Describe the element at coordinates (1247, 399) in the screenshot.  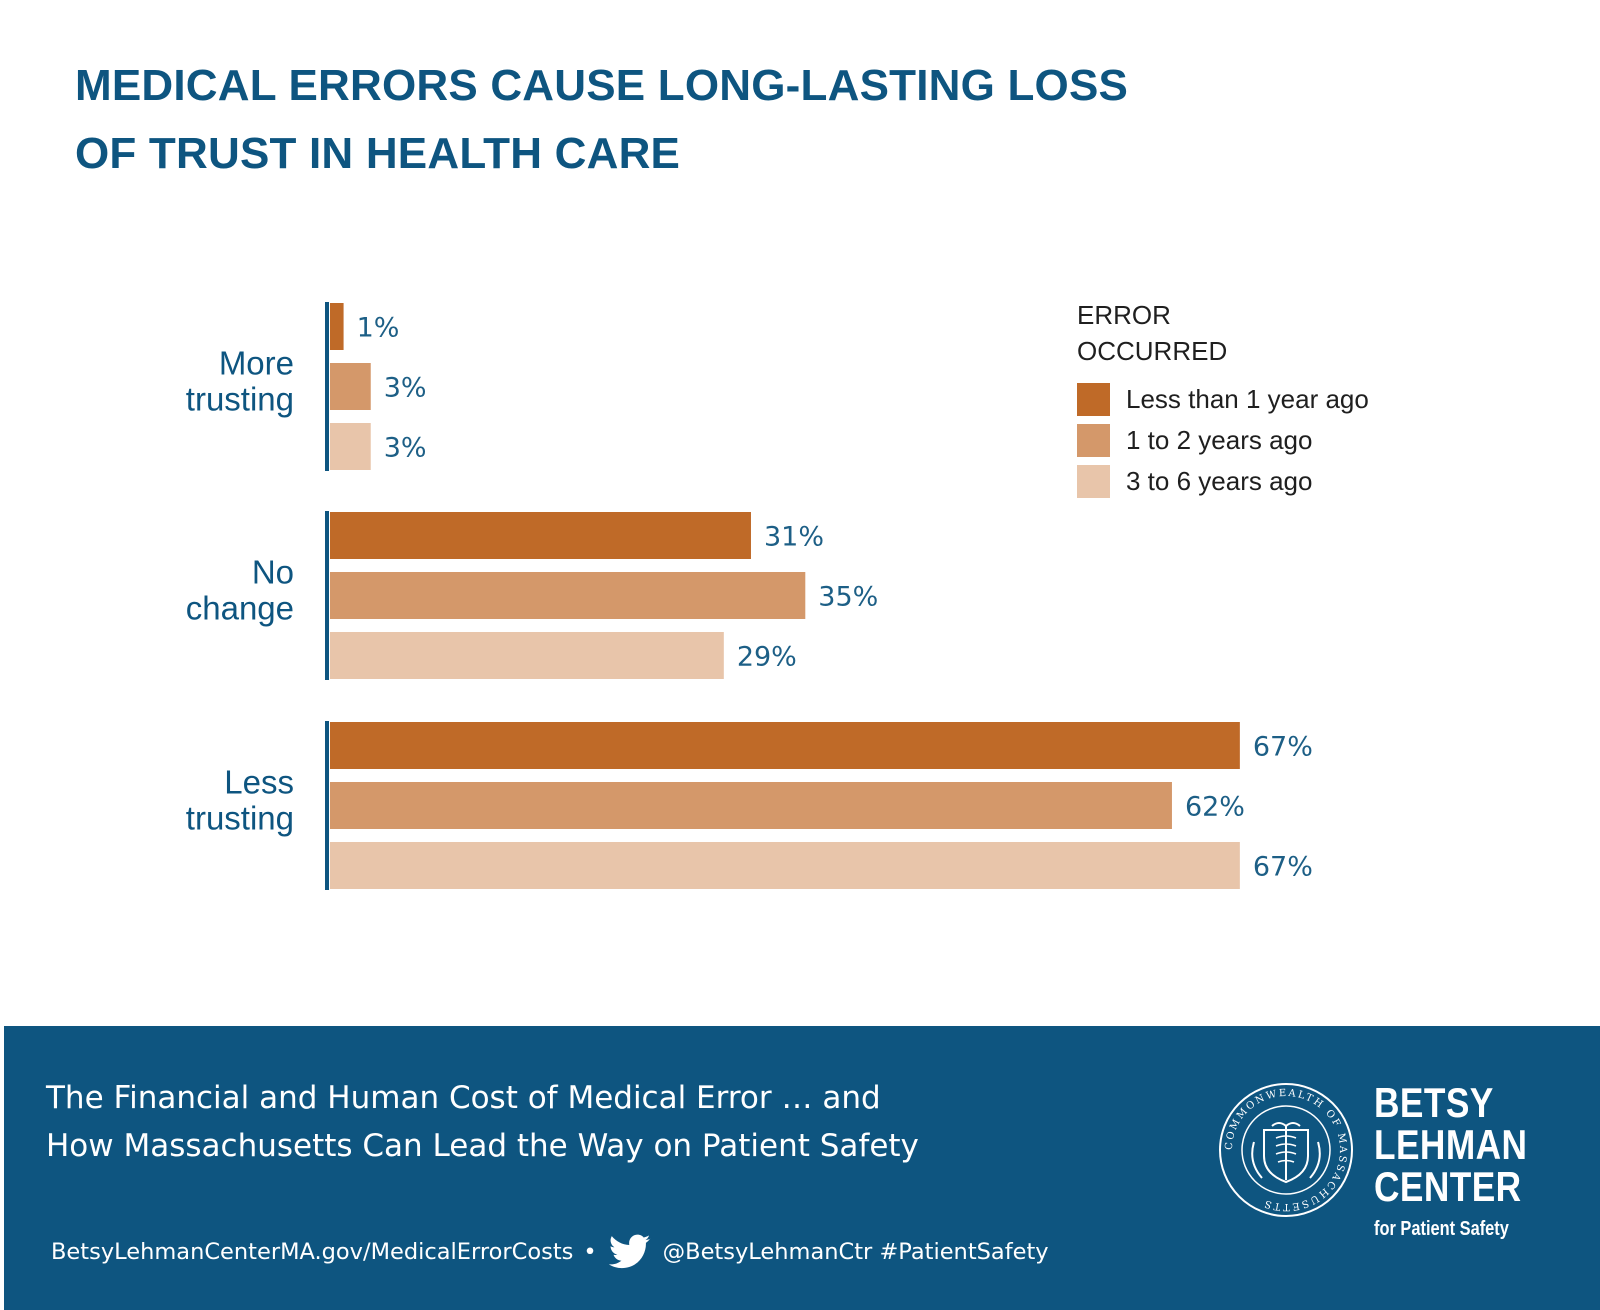
I see `legend-label-1: Less than 1 year ago` at that location.